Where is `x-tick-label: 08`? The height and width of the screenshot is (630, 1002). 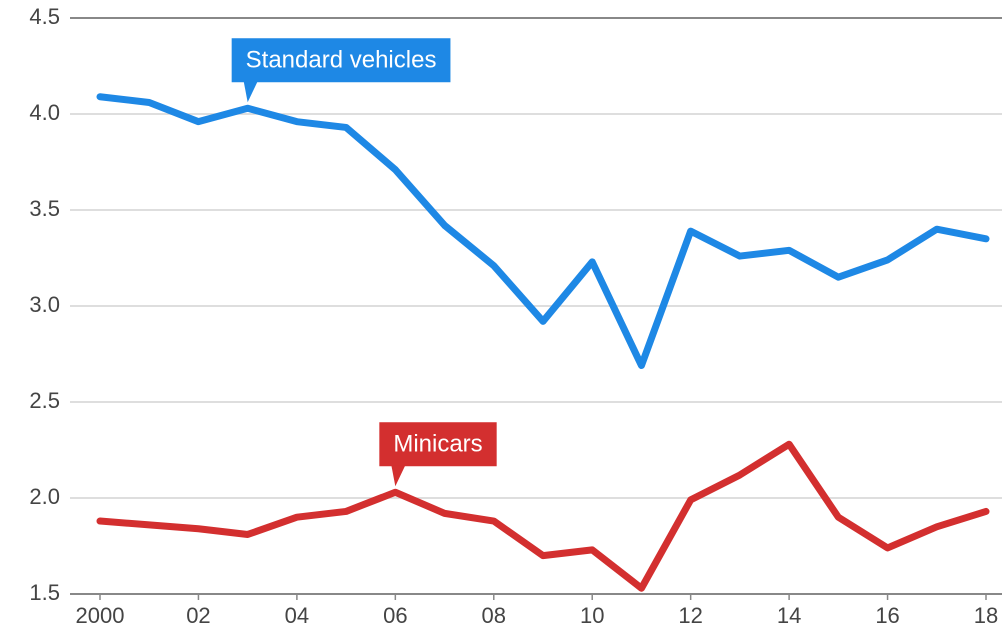
x-tick-label: 08 is located at coordinates (494, 615).